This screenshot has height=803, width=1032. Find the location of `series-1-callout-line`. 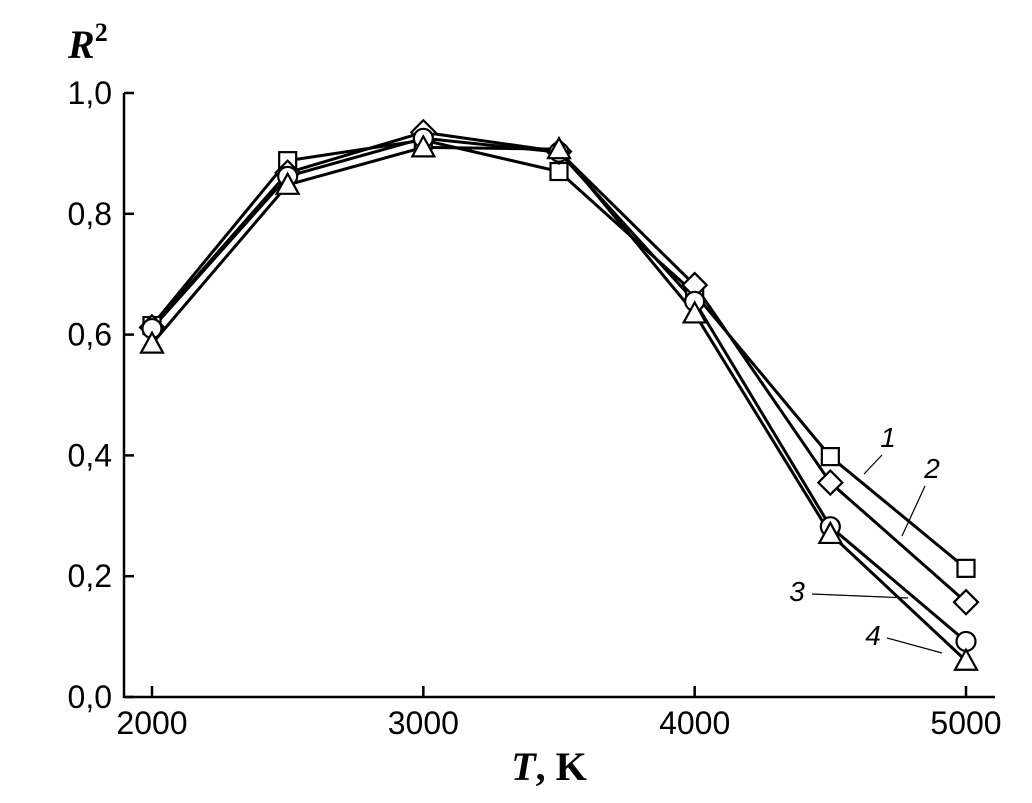

series-1-callout-line is located at coordinates (873, 464).